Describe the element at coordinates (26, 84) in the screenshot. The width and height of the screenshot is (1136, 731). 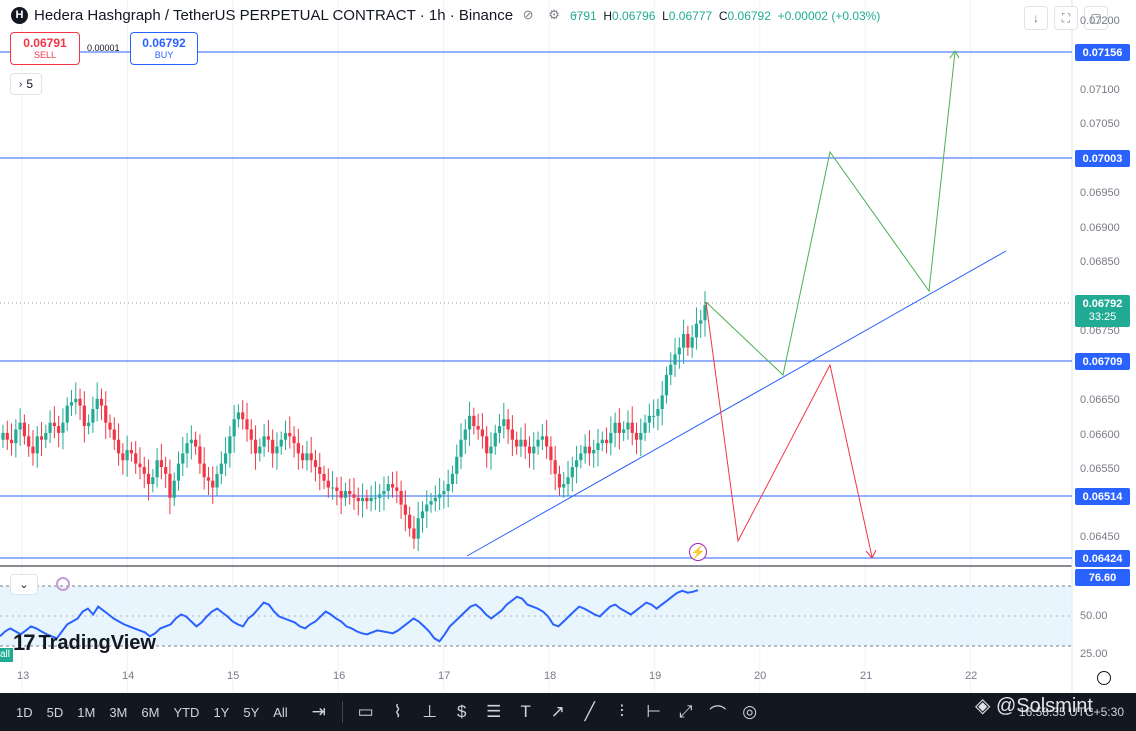
I see `indicators-toggle: › 5` at that location.